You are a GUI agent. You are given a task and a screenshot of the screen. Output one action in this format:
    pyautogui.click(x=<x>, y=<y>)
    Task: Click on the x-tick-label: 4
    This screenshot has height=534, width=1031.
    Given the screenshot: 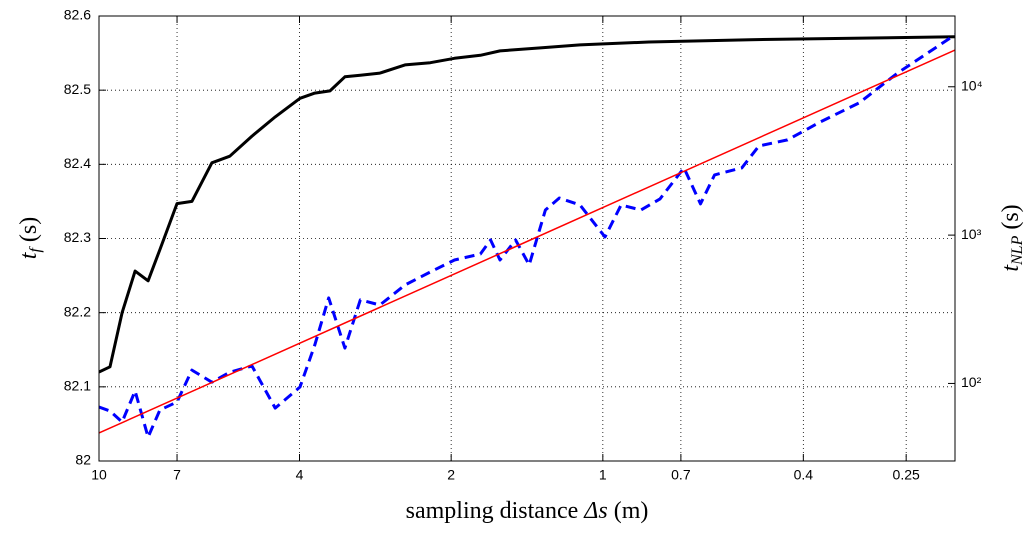 What is the action you would take?
    pyautogui.click(x=300, y=475)
    